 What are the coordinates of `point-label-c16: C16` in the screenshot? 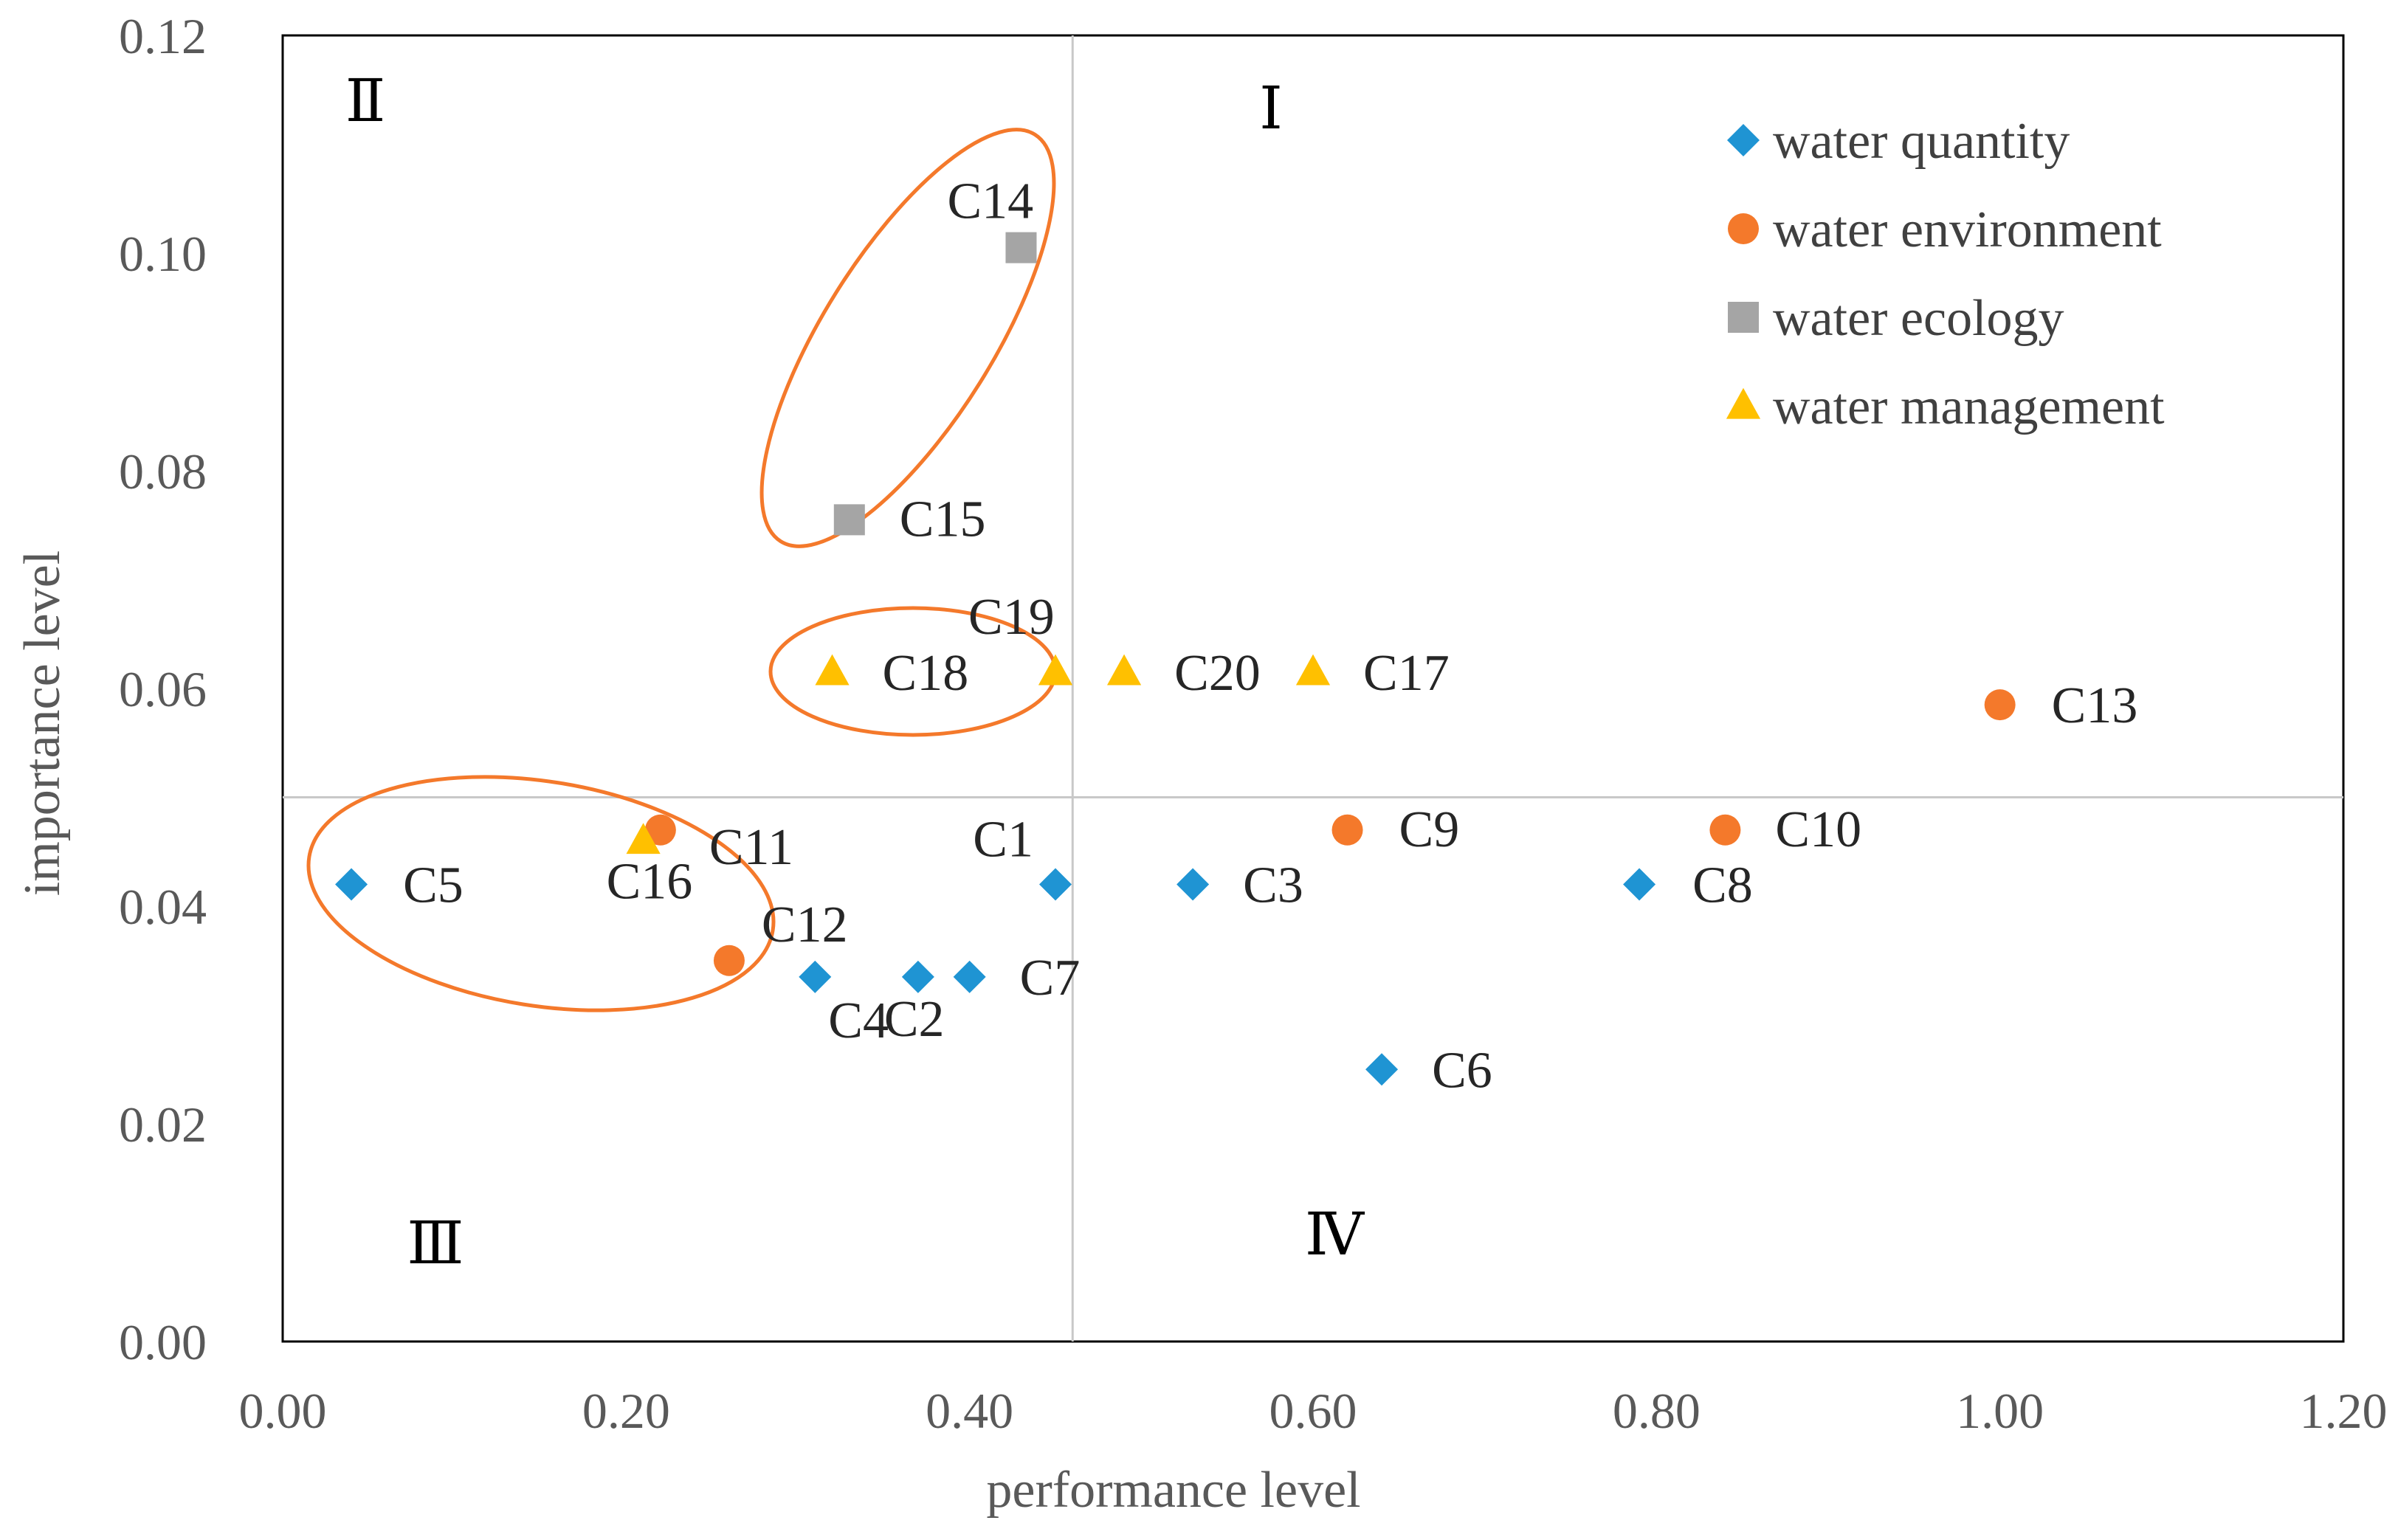 It's located at (650, 883).